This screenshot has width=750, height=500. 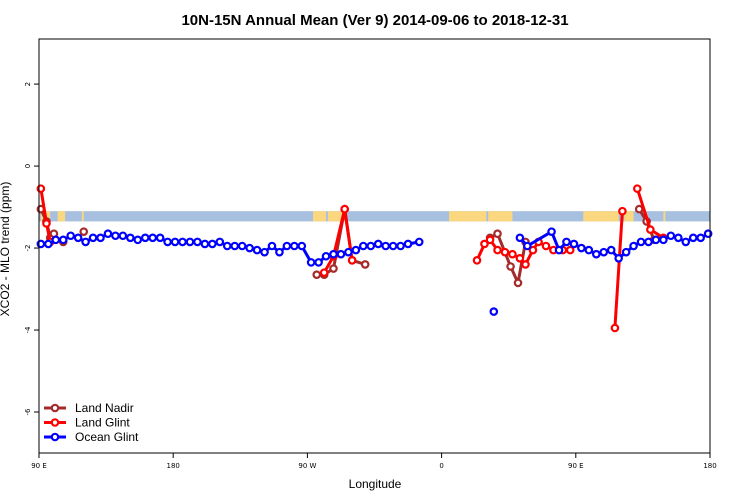 I want to click on y-axis-label: XCO2 - MLO trend (ppm), so click(x=6, y=249).